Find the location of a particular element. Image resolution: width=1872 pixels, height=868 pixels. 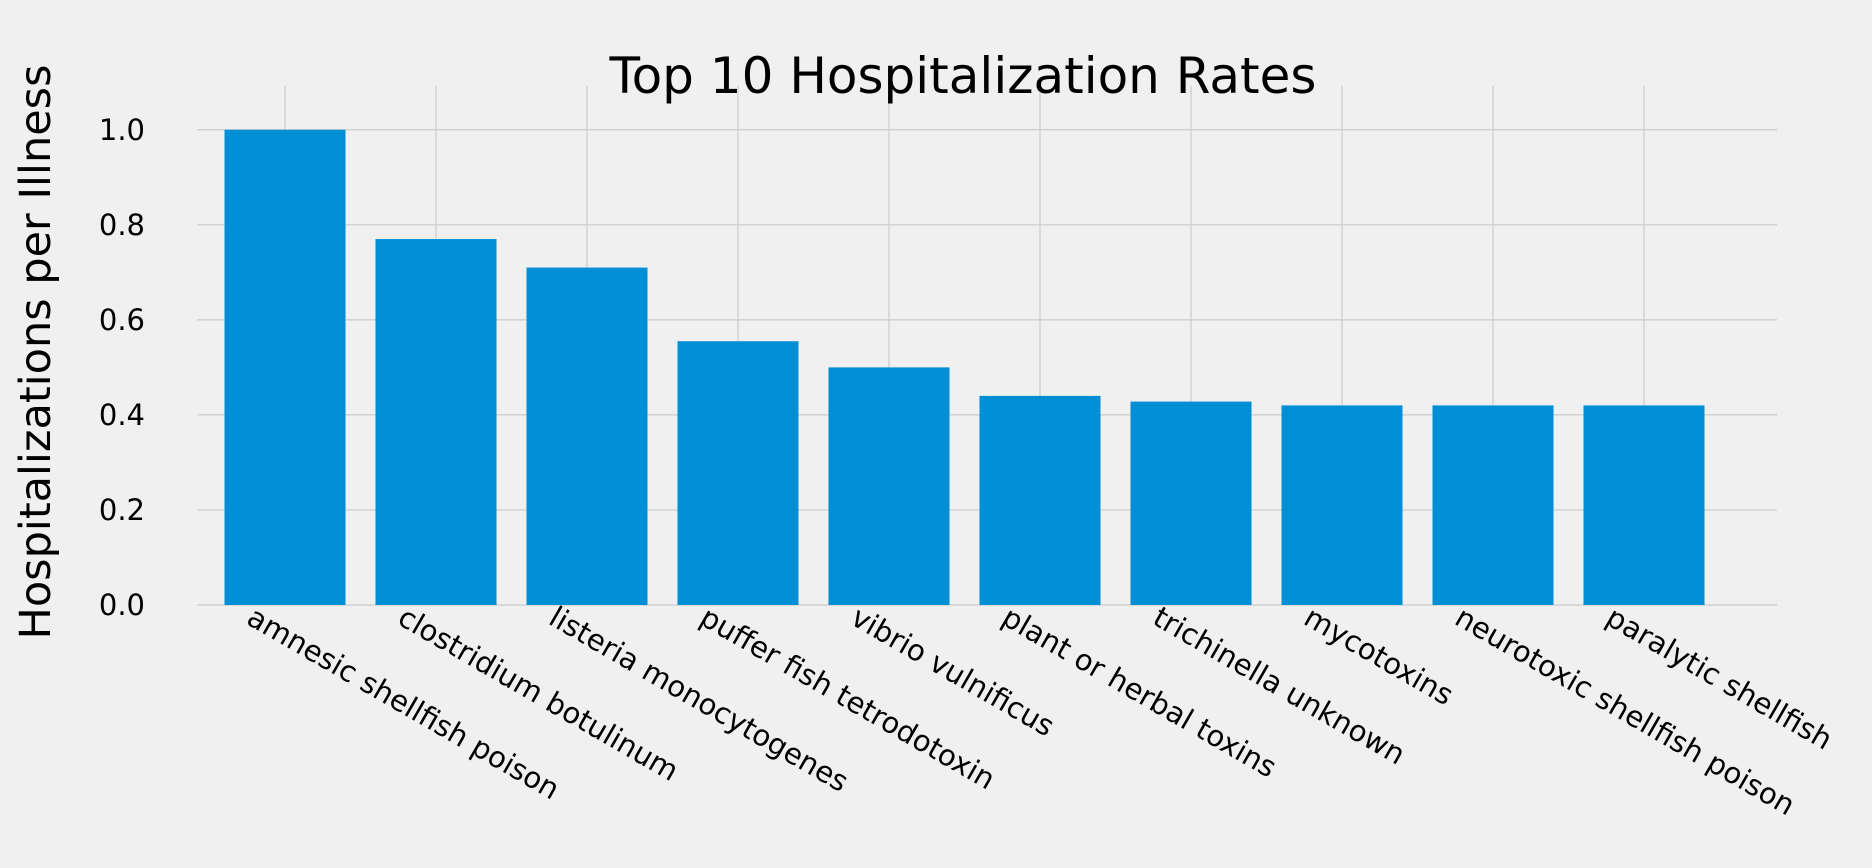

x-tick-label: clostridium botulinum is located at coordinates (539, 694).